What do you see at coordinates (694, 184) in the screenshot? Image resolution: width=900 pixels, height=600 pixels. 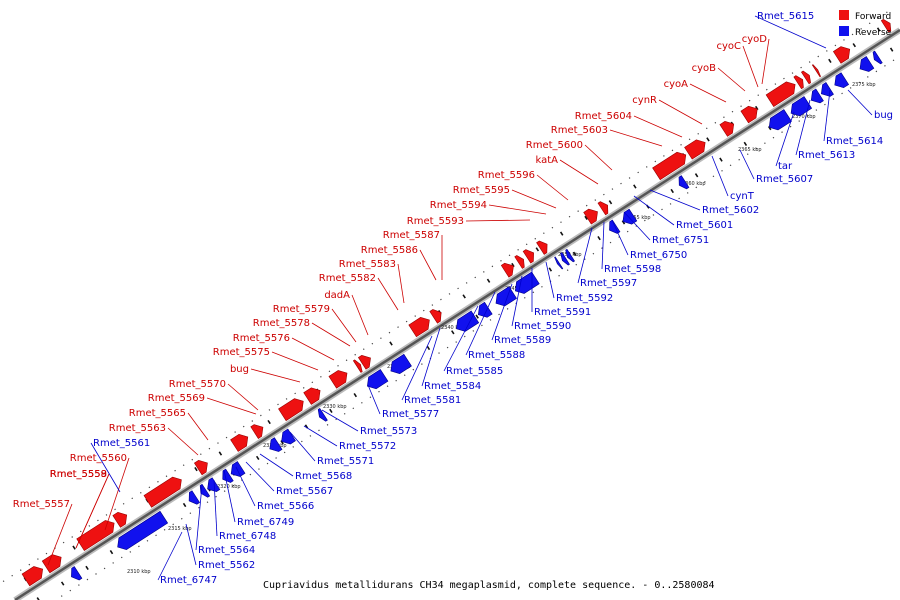 I see `kbp-marker: 2360 kbp` at bounding box center [694, 184].